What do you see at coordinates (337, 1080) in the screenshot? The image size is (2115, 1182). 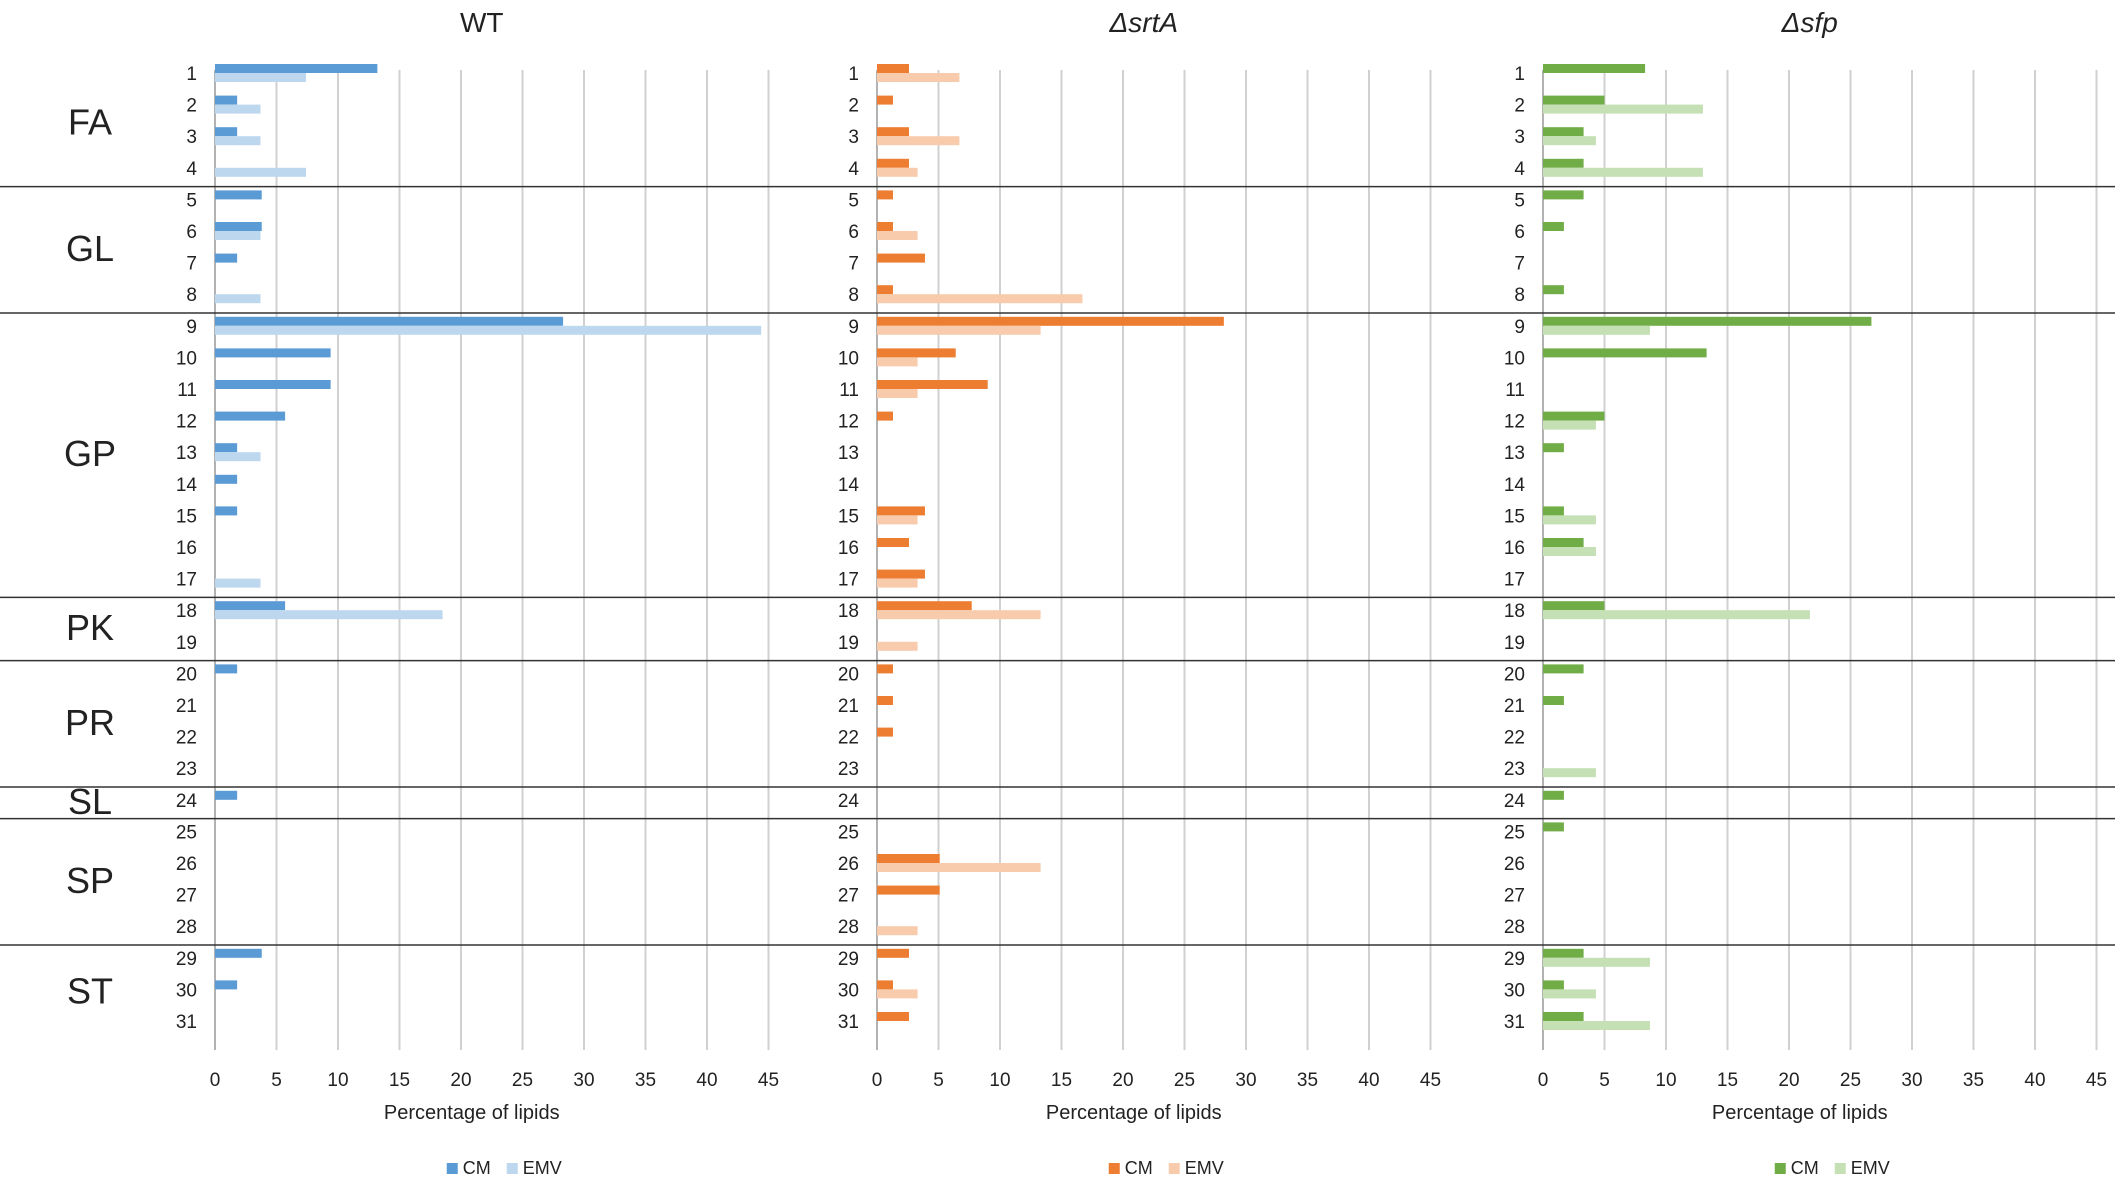 I see `x-tick-wt-10: 10` at bounding box center [337, 1080].